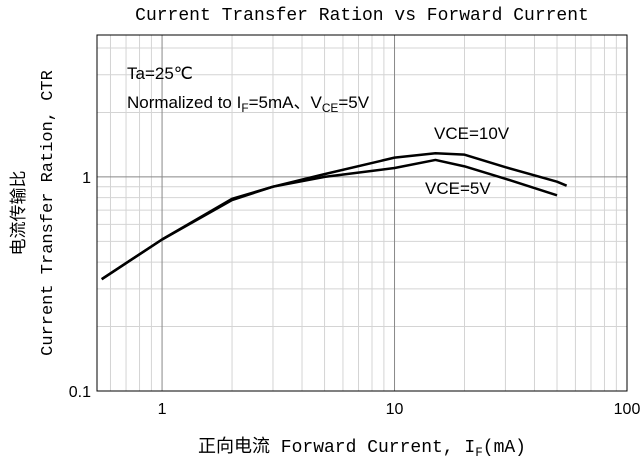 Image resolution: width=643 pixels, height=464 pixels. Describe the element at coordinates (395, 409) in the screenshot. I see `x-tick-label: 10` at that location.